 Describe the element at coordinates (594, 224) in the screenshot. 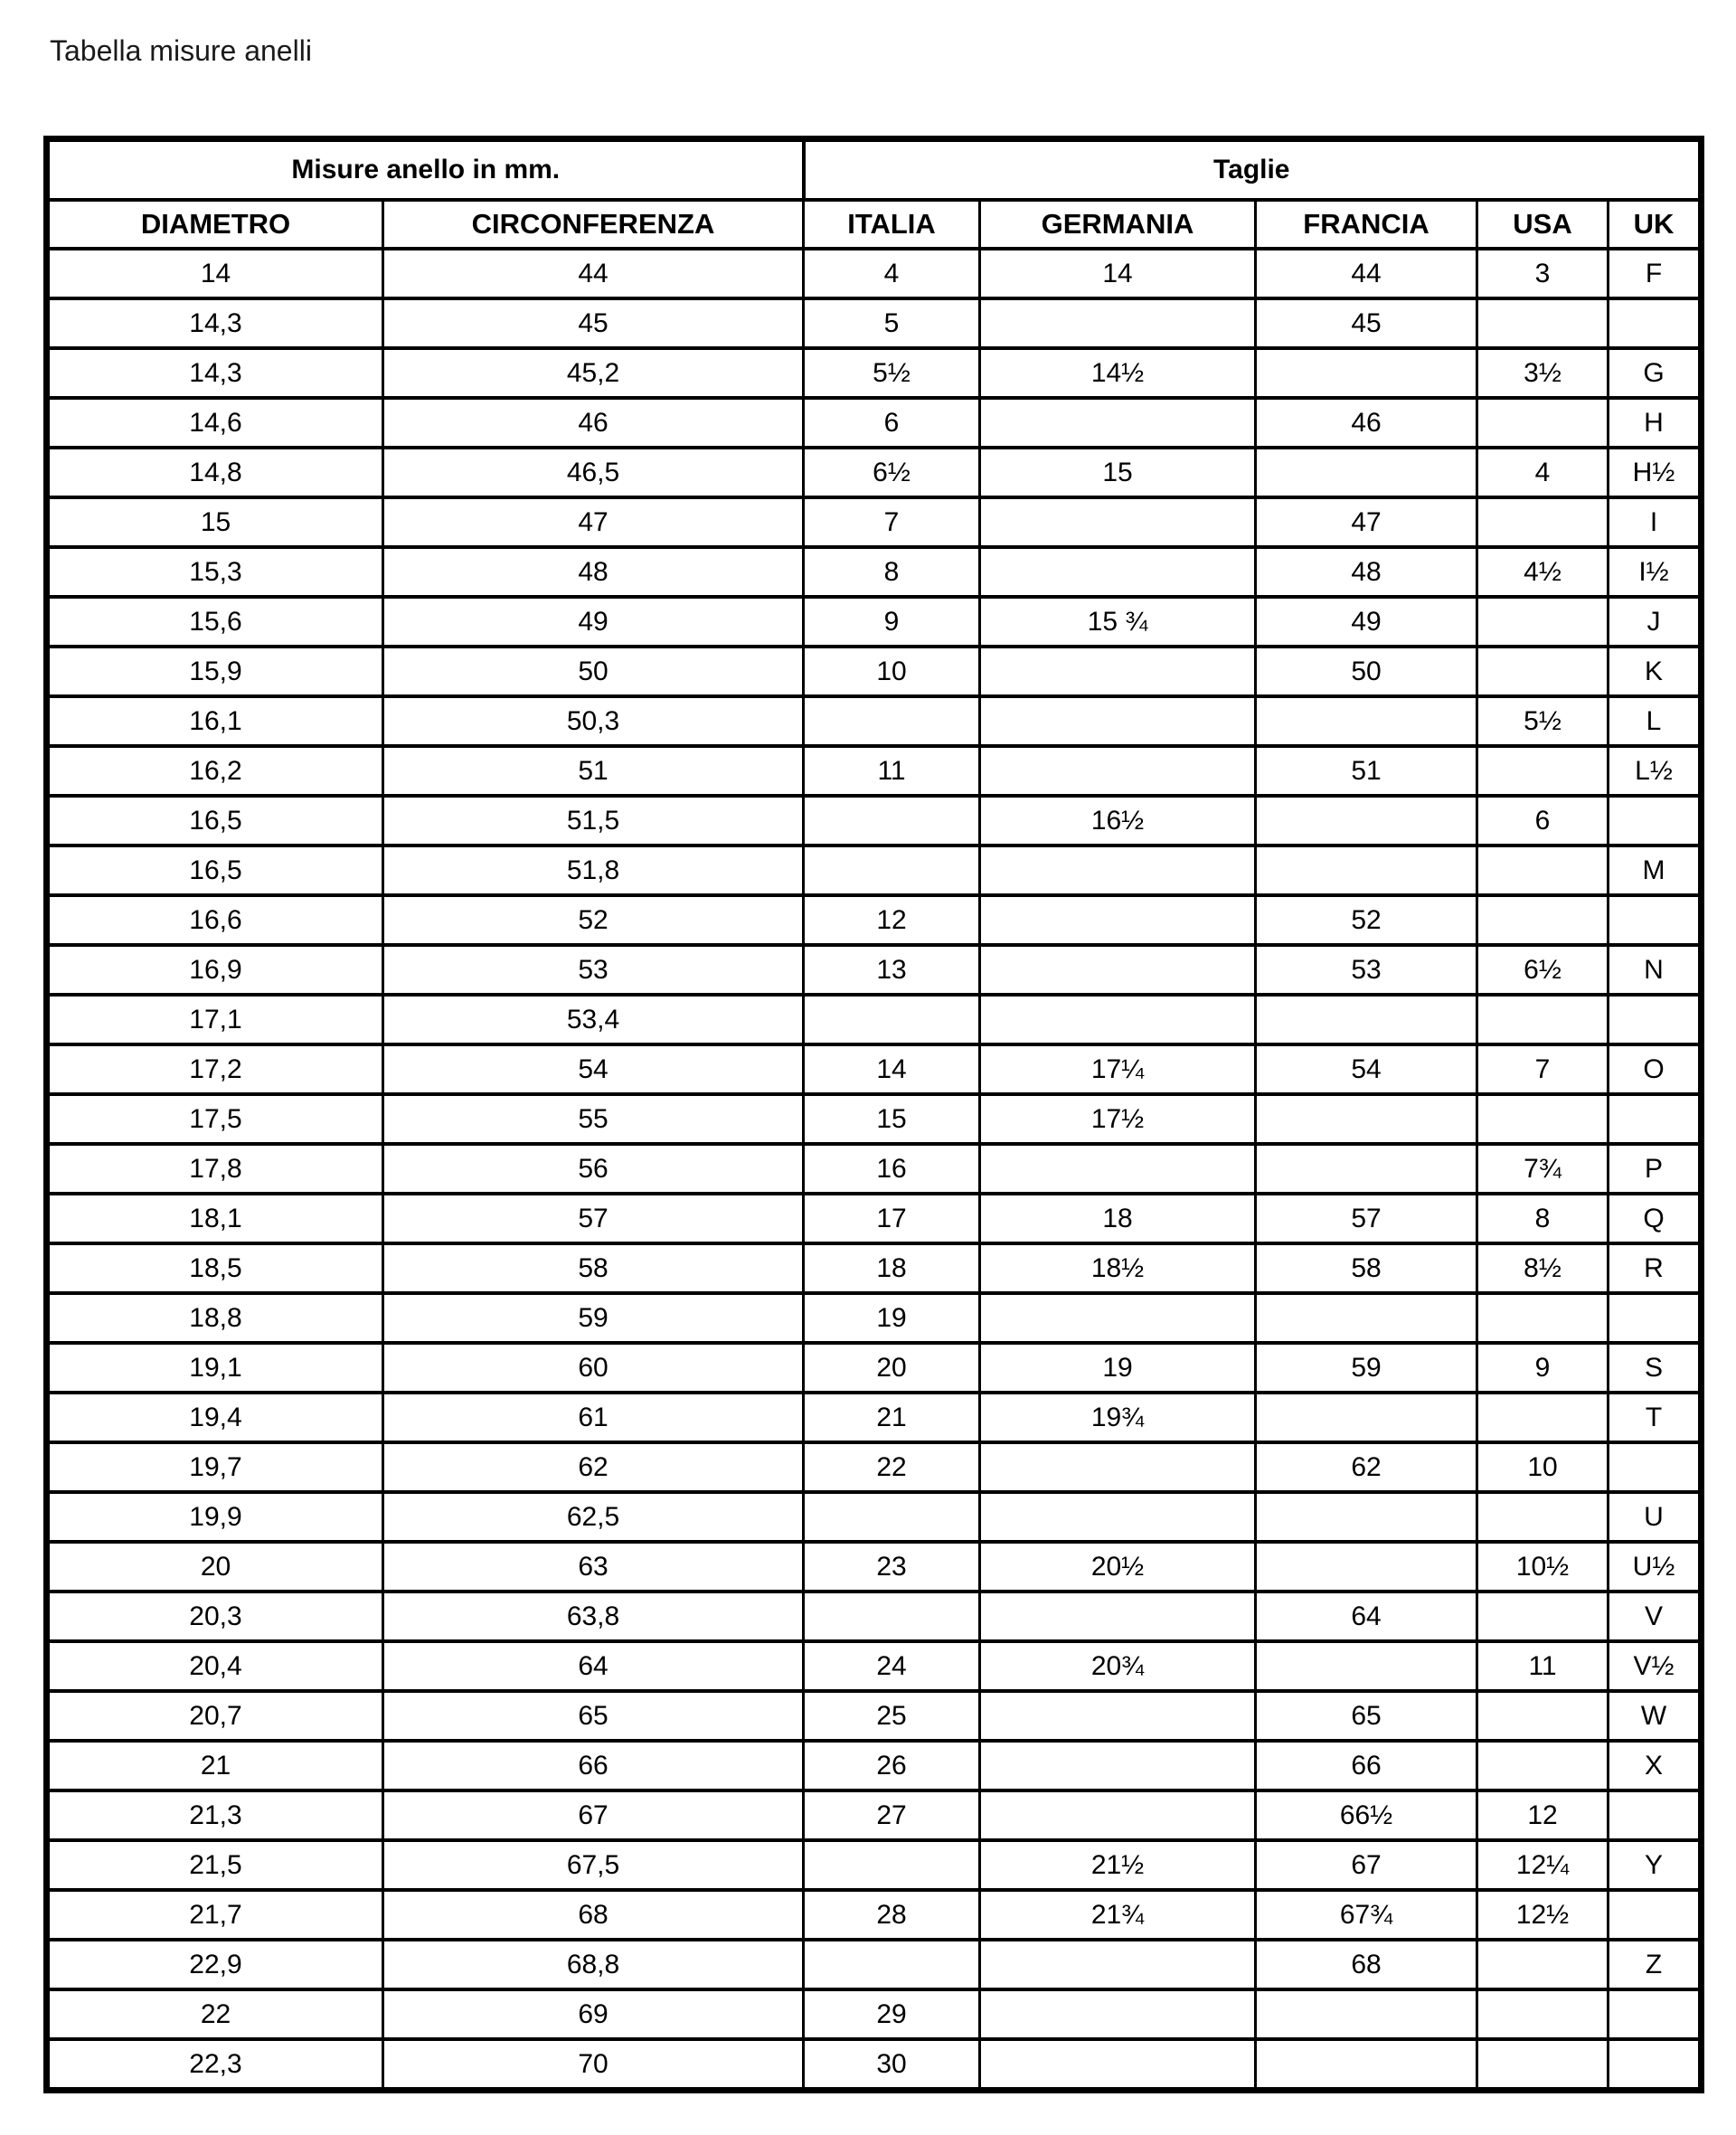

I see `column-header-circonferenza: CIRCONFERENZA` at that location.